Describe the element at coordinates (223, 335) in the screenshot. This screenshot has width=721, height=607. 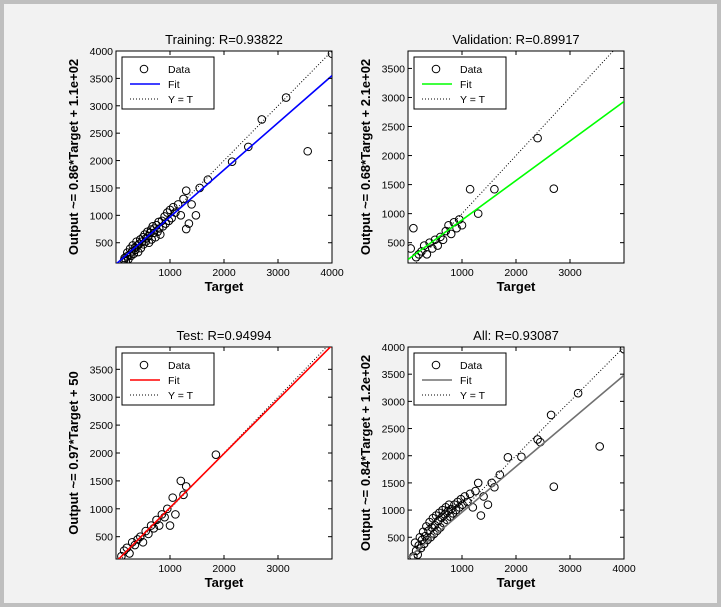
I see `plot-title: Test: R=0.94994` at that location.